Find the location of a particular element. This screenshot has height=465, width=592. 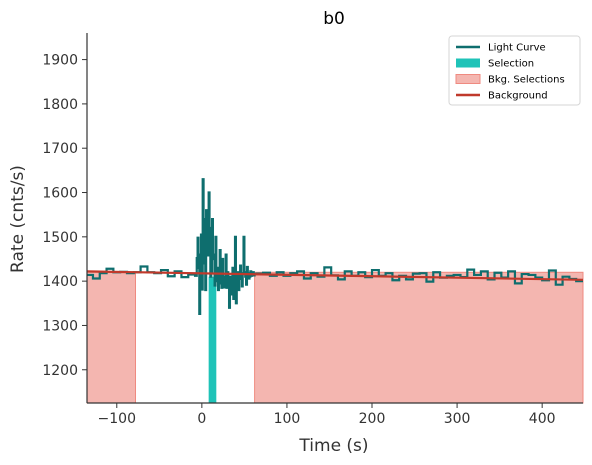

x-tick-label: 100 is located at coordinates (287, 419).